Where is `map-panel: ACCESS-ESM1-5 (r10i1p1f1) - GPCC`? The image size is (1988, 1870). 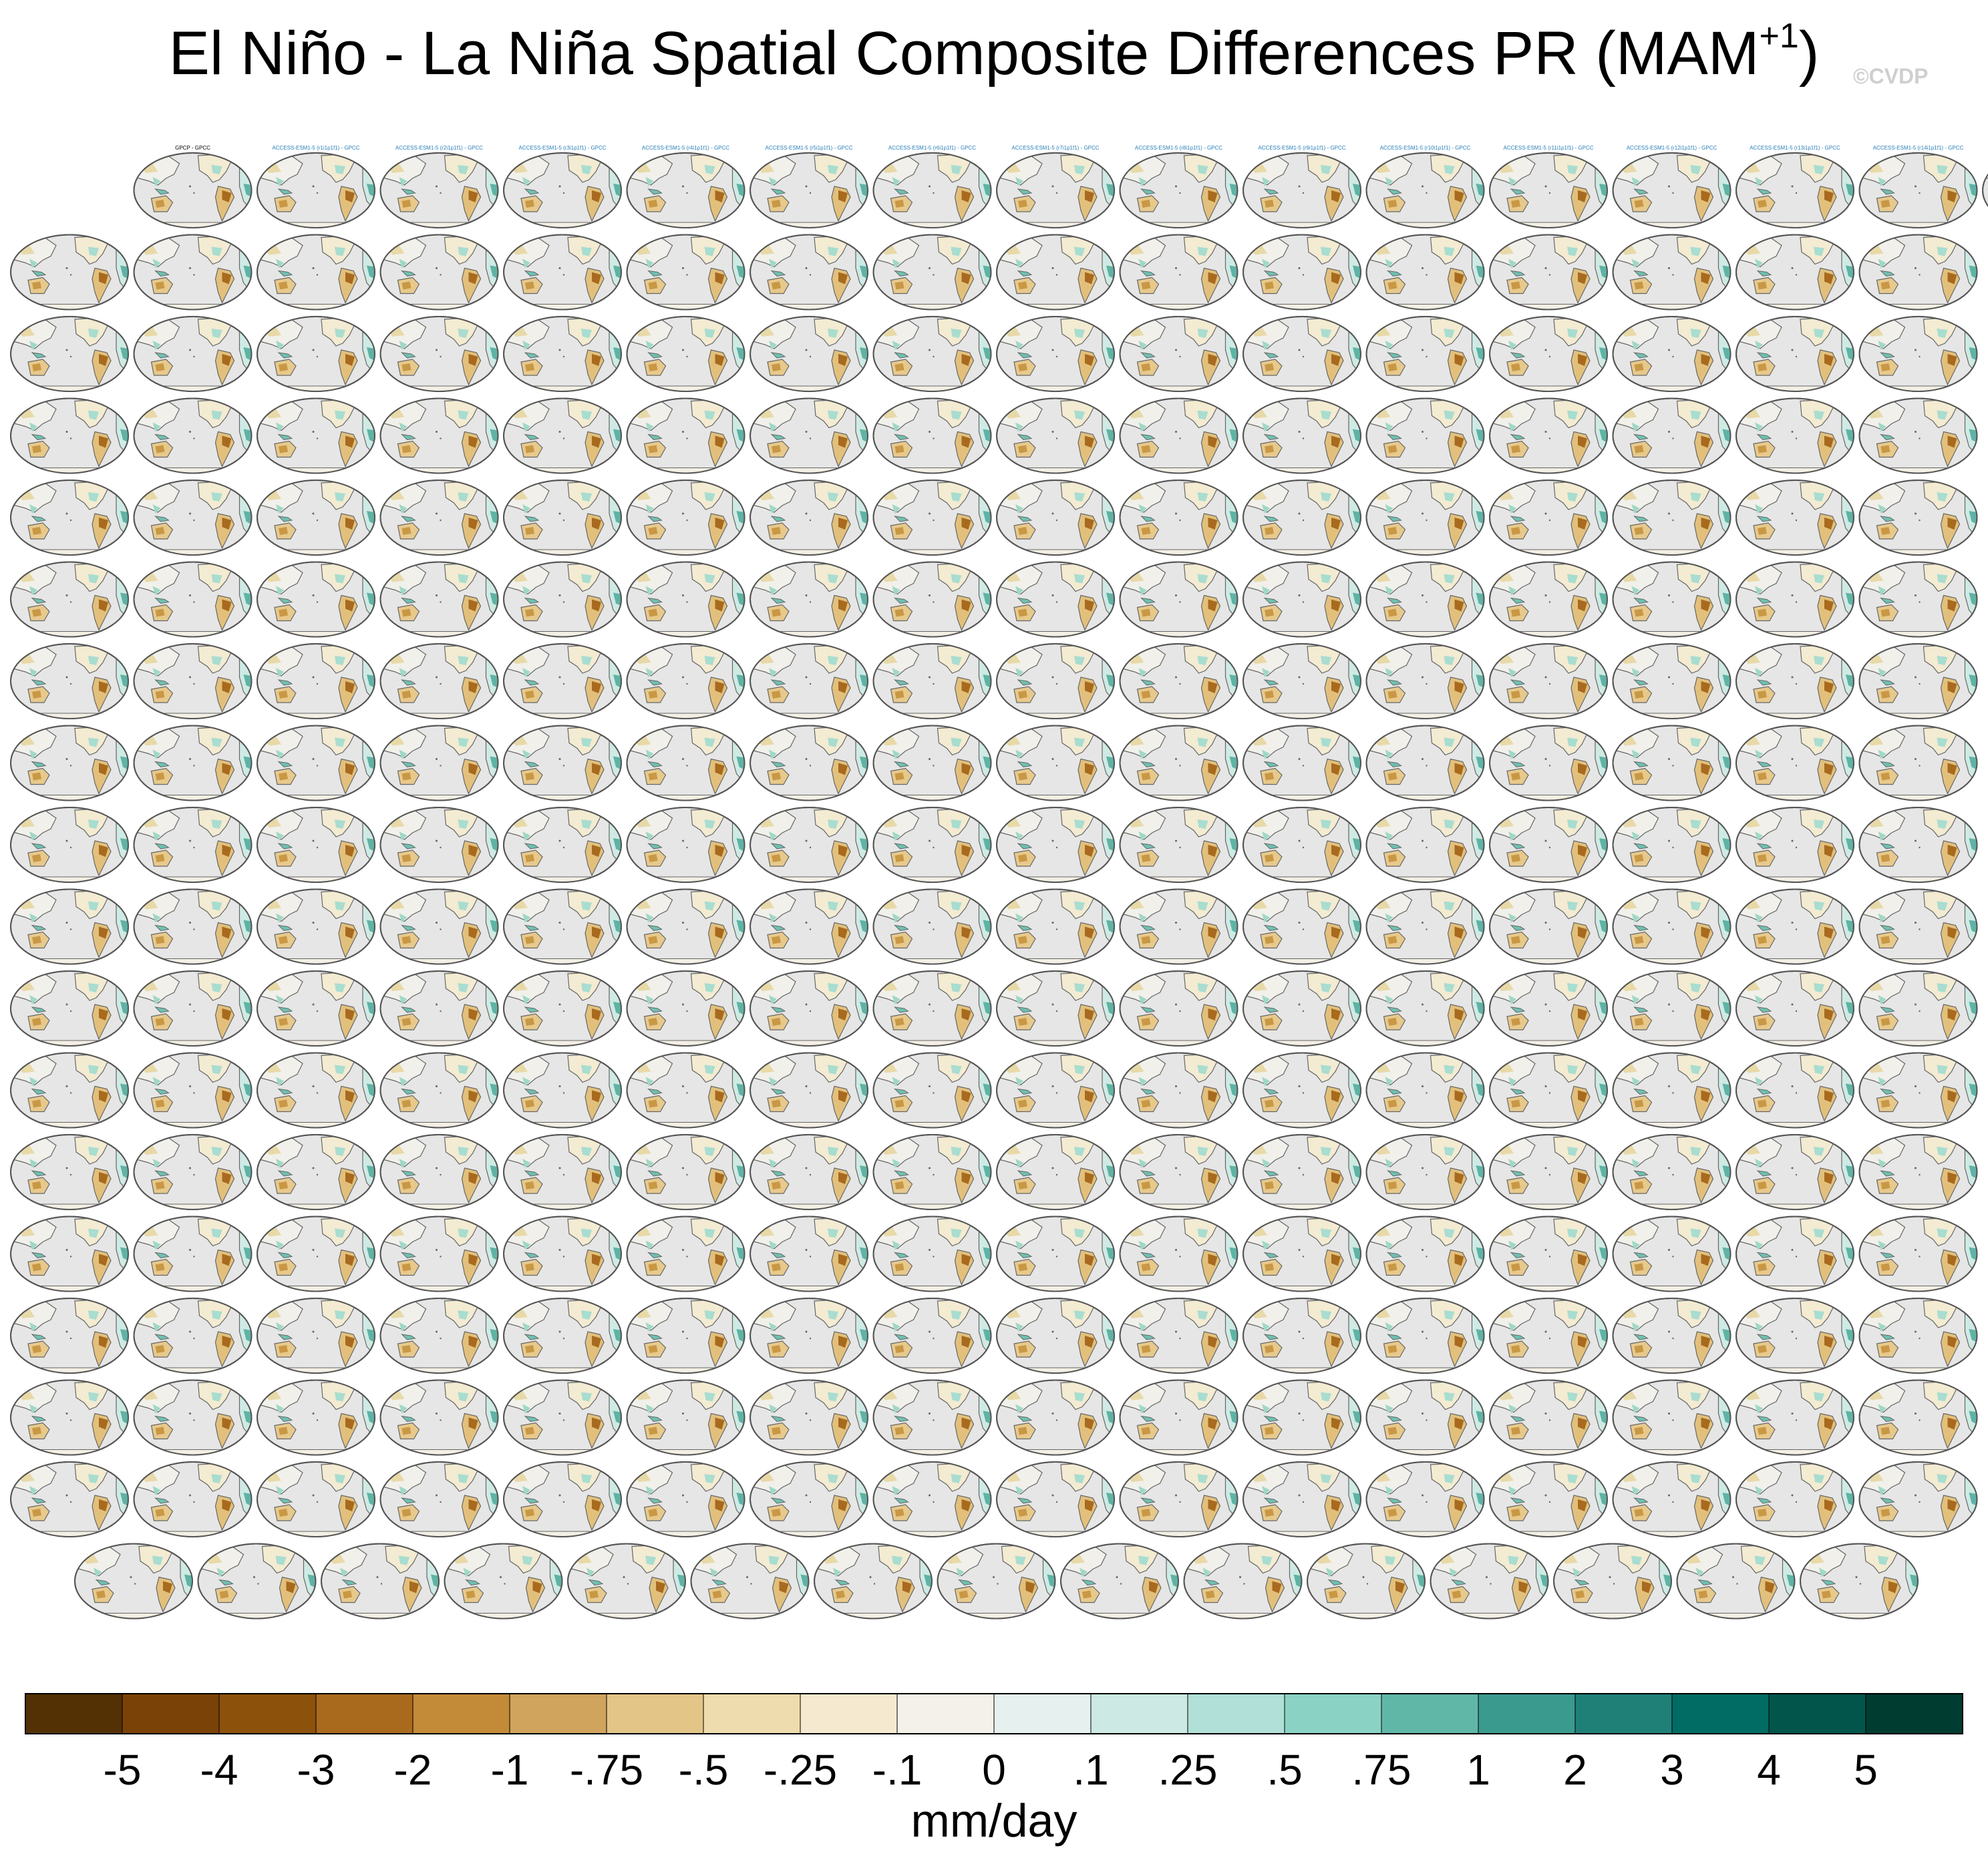 map-panel: ACCESS-ESM1-5 (r10i1p1f1) - GPCC is located at coordinates (1425, 187).